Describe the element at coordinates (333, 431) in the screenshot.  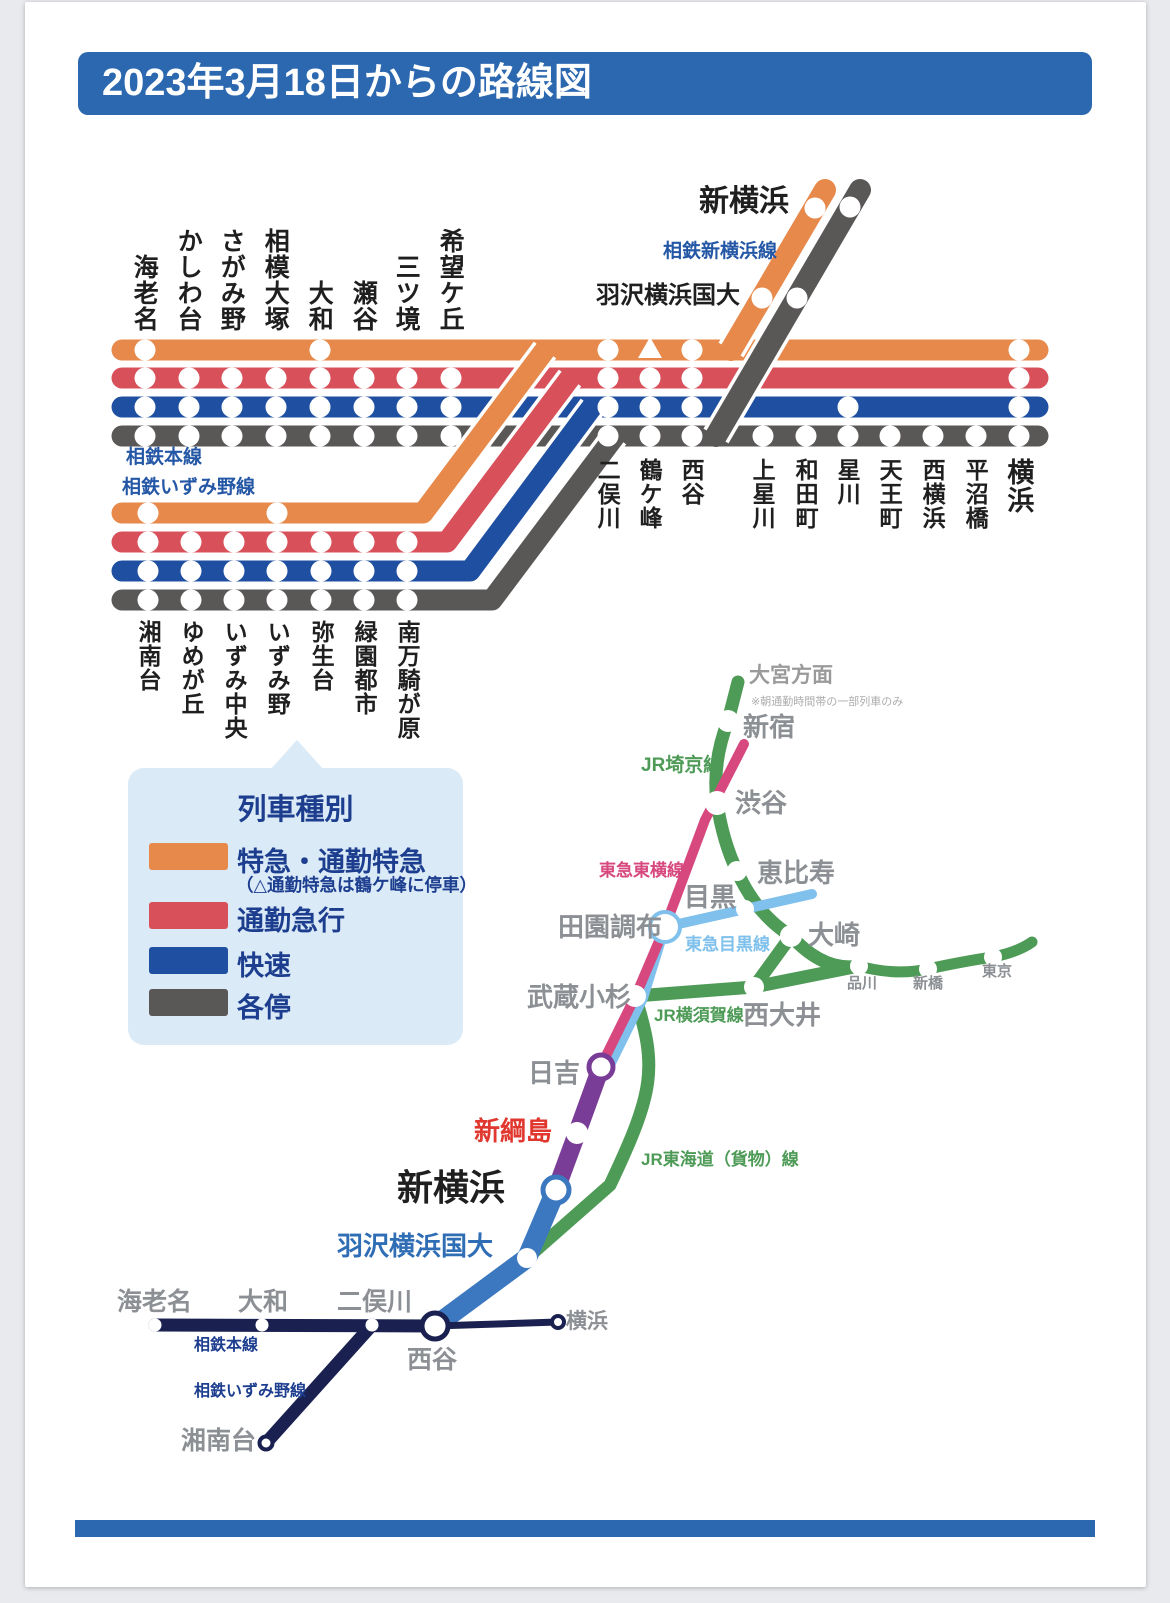
I see `branch-line-ltd` at that location.